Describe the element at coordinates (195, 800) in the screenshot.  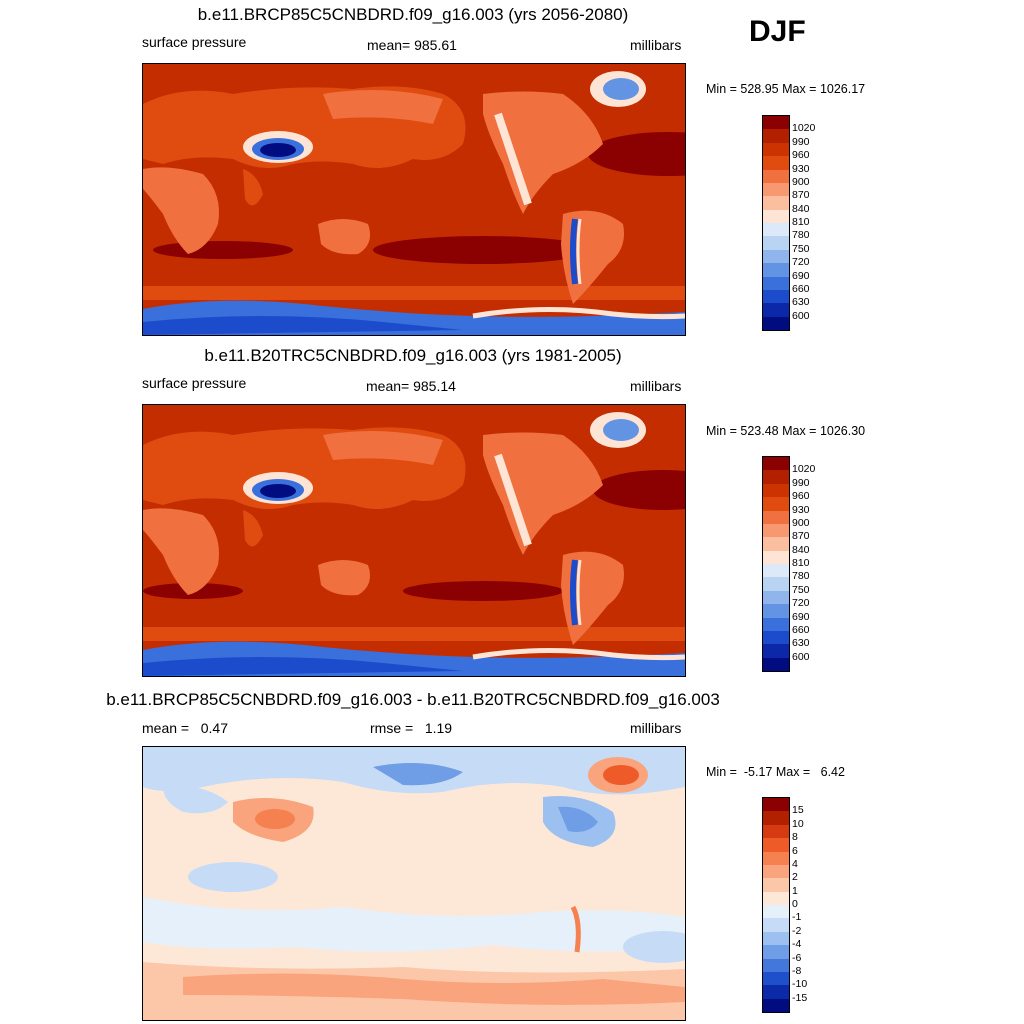
I see `europe-negative` at that location.